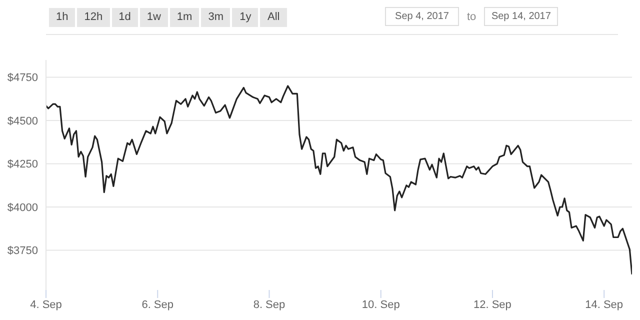 The image size is (640, 320). What do you see at coordinates (22, 78) in the screenshot?
I see `y-tick-label: $4750` at bounding box center [22, 78].